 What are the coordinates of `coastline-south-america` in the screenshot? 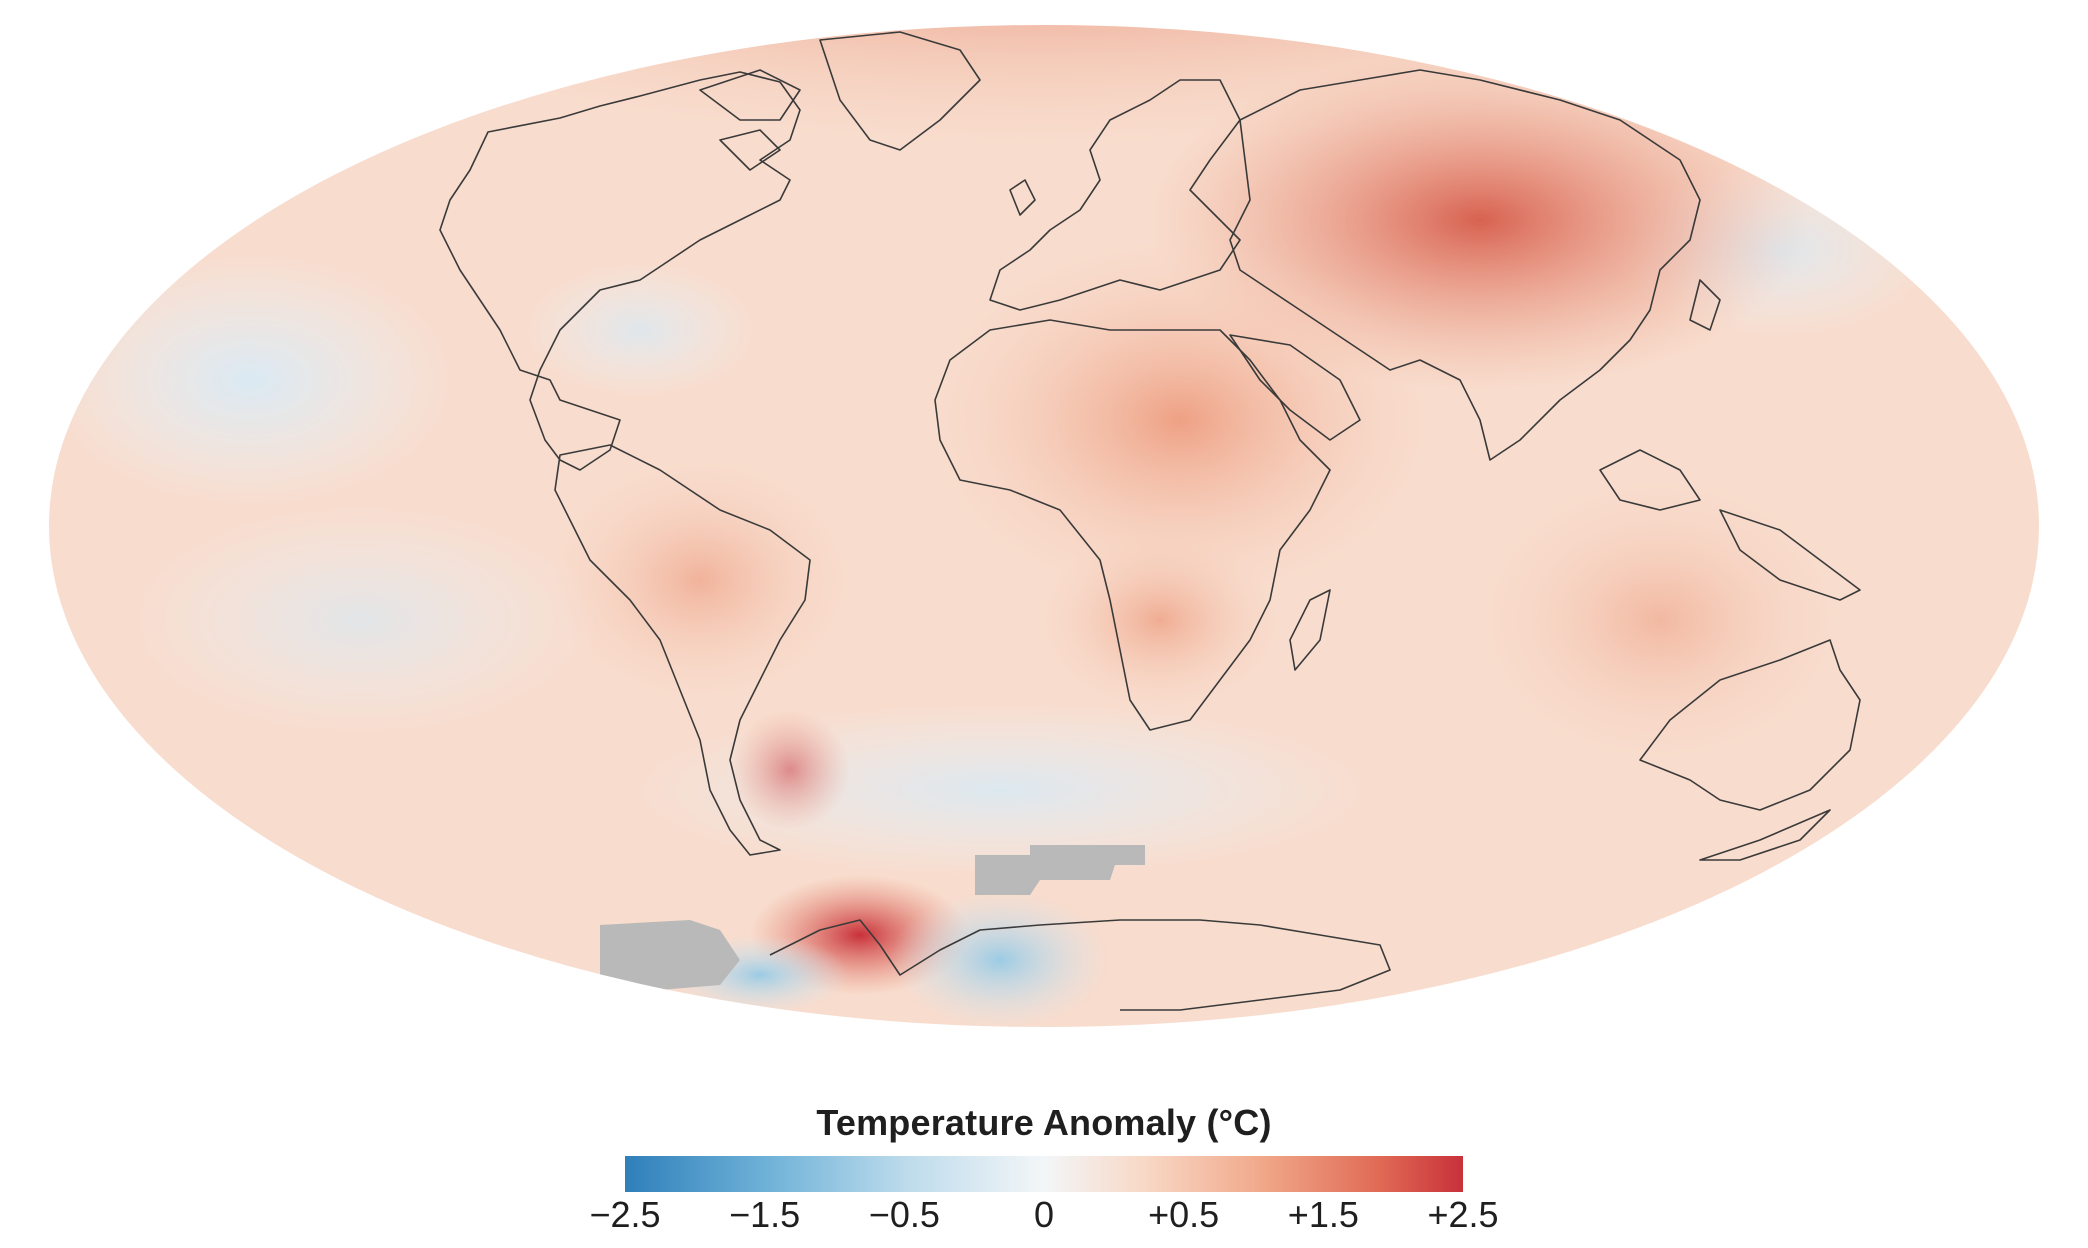 It's located at (682, 650).